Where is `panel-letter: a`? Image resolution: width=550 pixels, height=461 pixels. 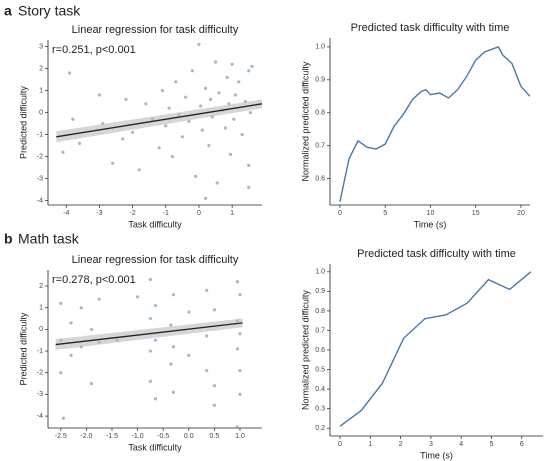 panel-letter: a is located at coordinates (8, 11).